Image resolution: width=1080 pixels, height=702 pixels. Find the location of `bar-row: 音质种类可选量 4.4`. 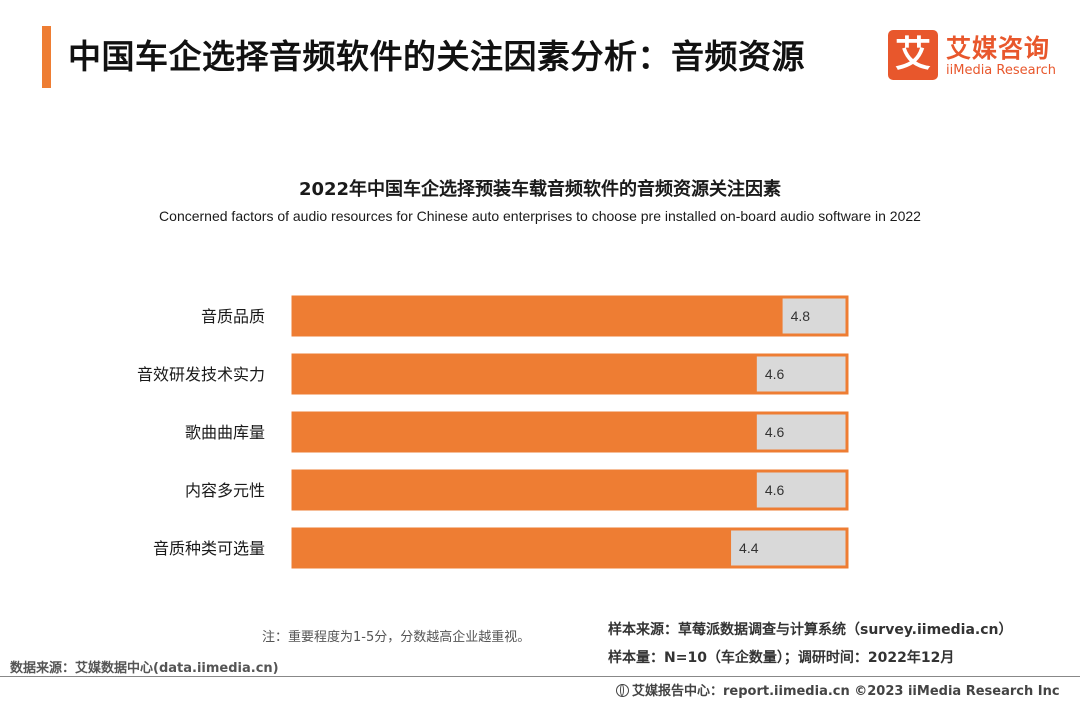

bar-row: 音质种类可选量 4.4 is located at coordinates (501, 548).